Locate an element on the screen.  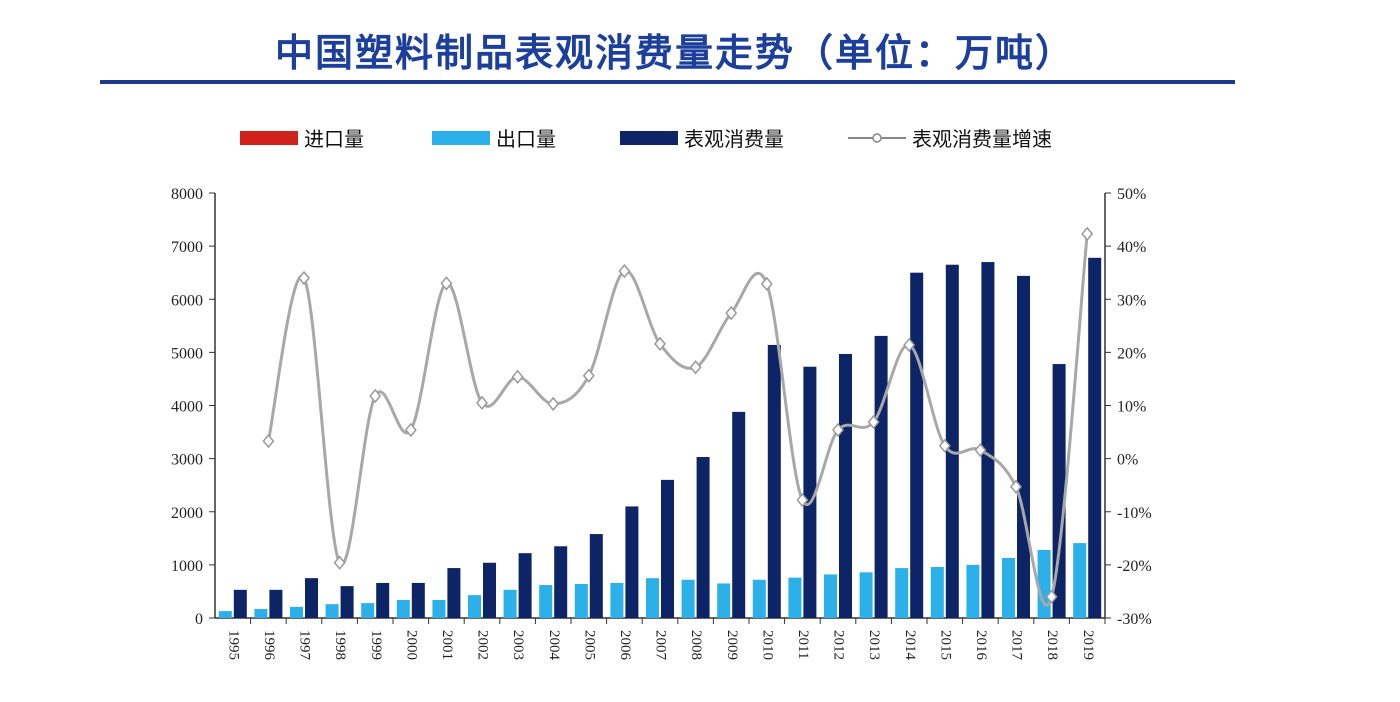
x-tick-label: 2019 is located at coordinates (1088, 645).